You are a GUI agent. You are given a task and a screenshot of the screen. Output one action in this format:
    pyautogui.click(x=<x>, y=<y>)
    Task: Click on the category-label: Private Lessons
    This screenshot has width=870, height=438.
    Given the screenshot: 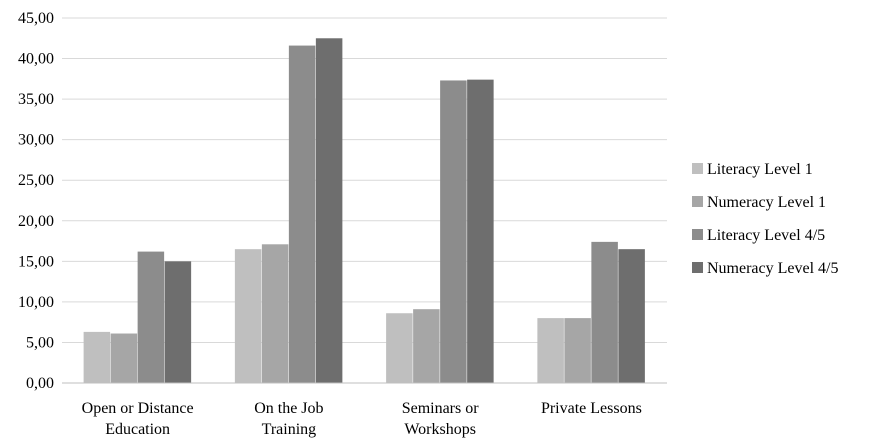 What is the action you would take?
    pyautogui.click(x=591, y=408)
    